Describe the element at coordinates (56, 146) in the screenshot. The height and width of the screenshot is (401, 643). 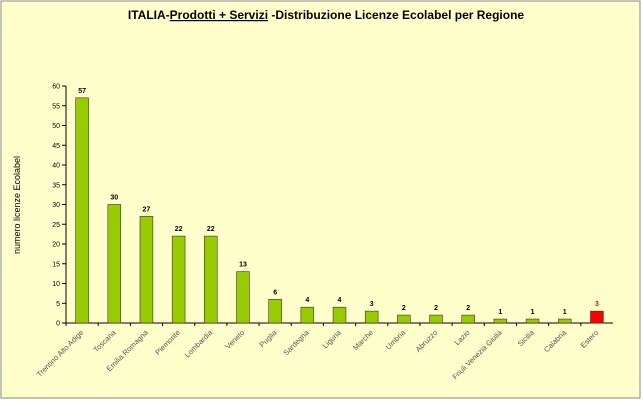
I see `y-tick-label: 45` at that location.